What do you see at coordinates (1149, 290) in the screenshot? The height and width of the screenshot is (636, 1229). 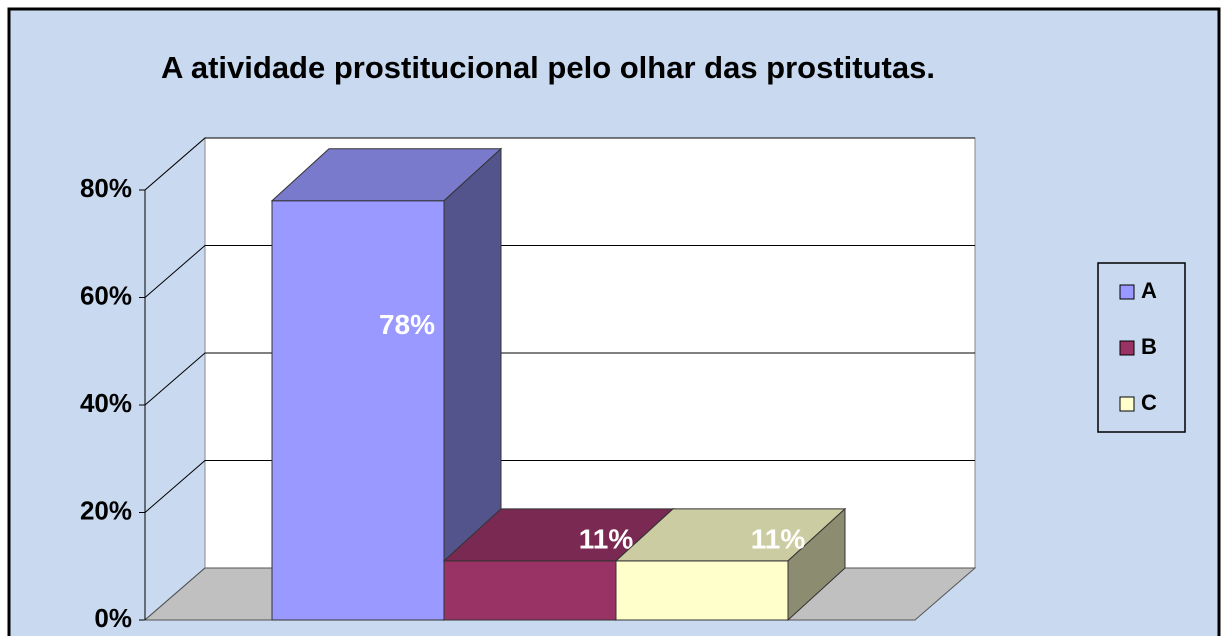 I see `legend-label: A` at bounding box center [1149, 290].